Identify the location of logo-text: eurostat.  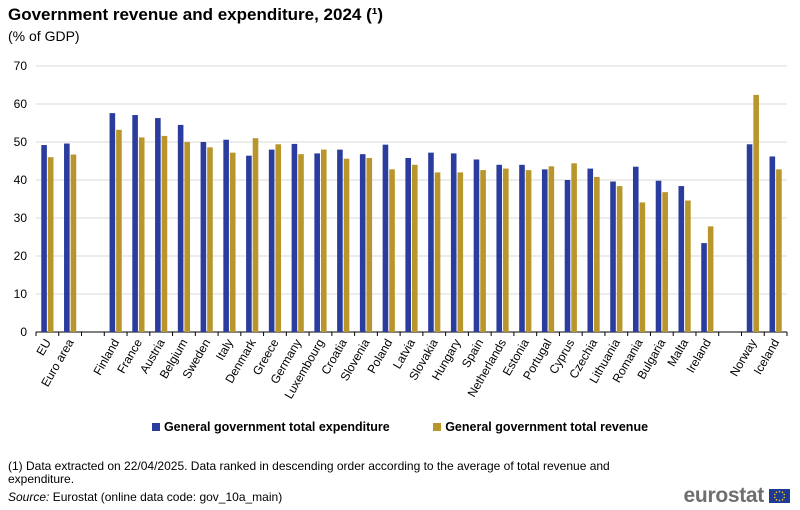
(724, 495).